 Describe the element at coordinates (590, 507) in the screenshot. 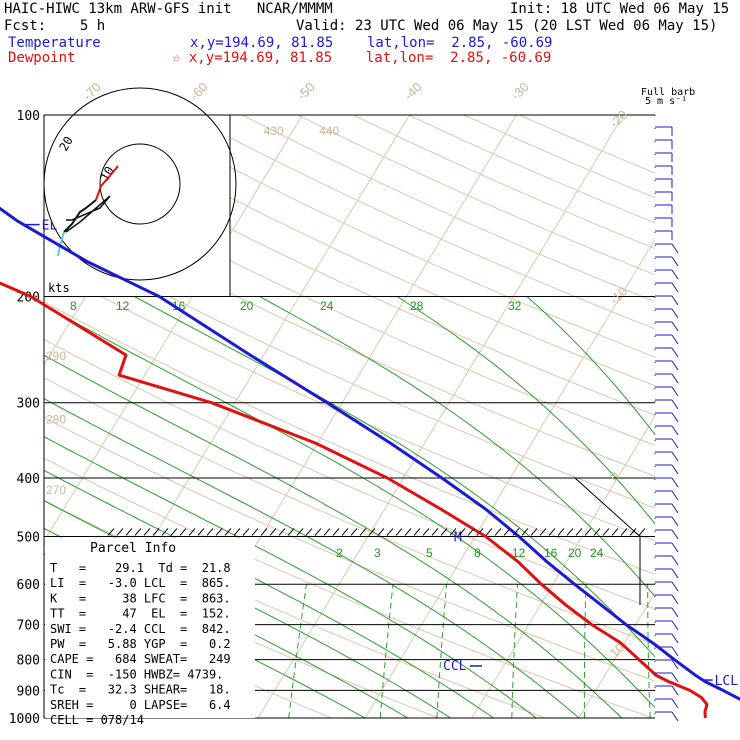

I see `moist-adiabat-line` at that location.